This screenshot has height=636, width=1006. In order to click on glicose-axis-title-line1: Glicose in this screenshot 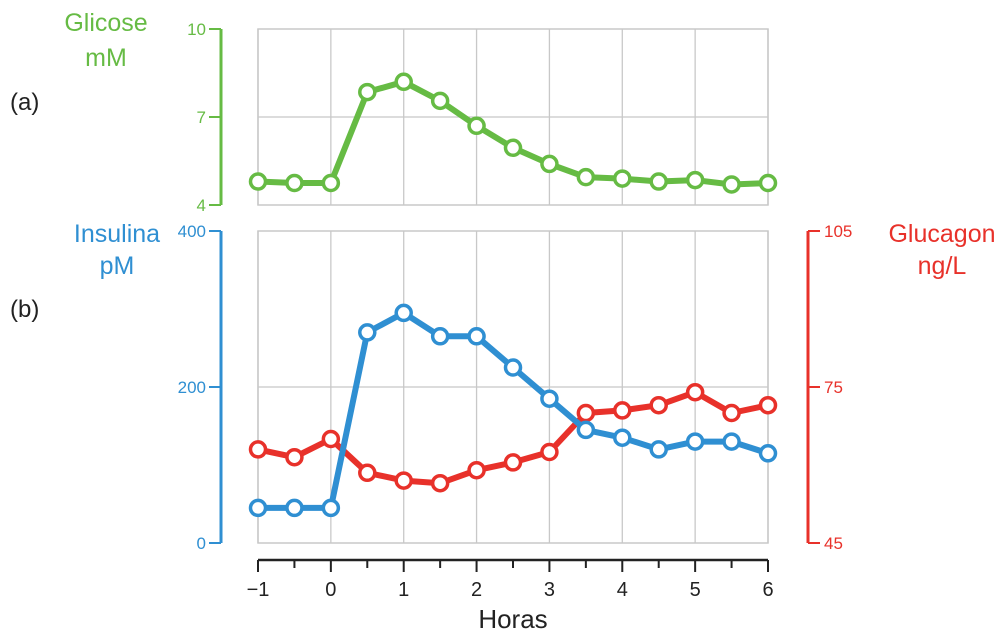, I will do `click(105, 23)`.